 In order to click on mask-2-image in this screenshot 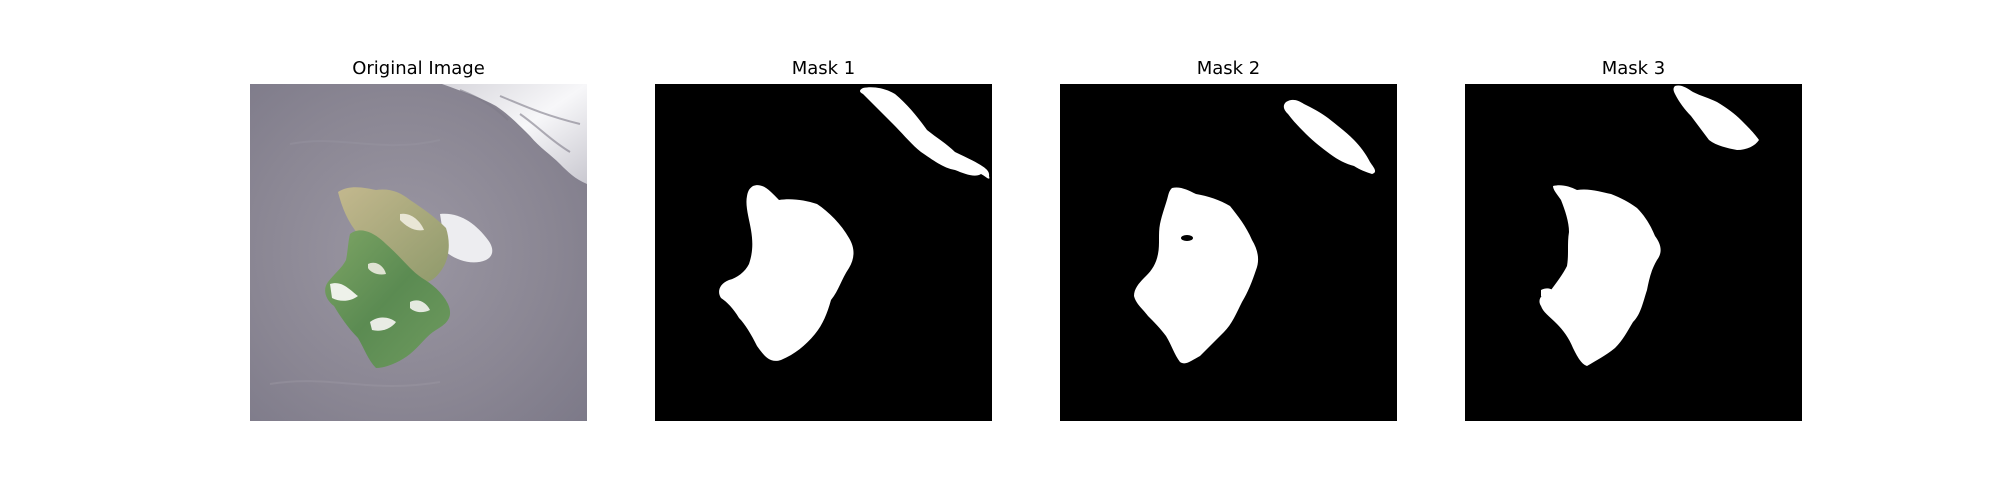, I will do `click(1228, 252)`.